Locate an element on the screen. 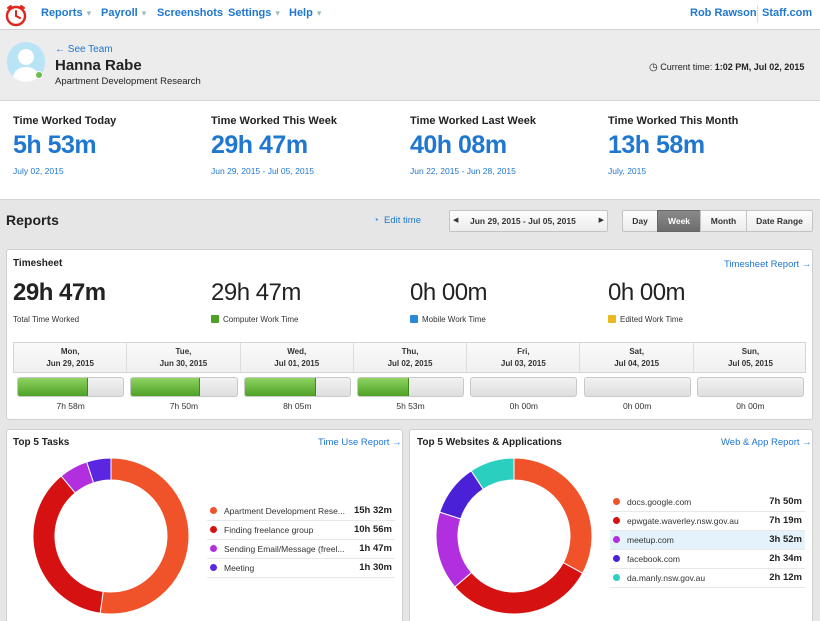 The height and width of the screenshot is (621, 820). legend-item: docs.google.com 7h 50m is located at coordinates (707, 502).